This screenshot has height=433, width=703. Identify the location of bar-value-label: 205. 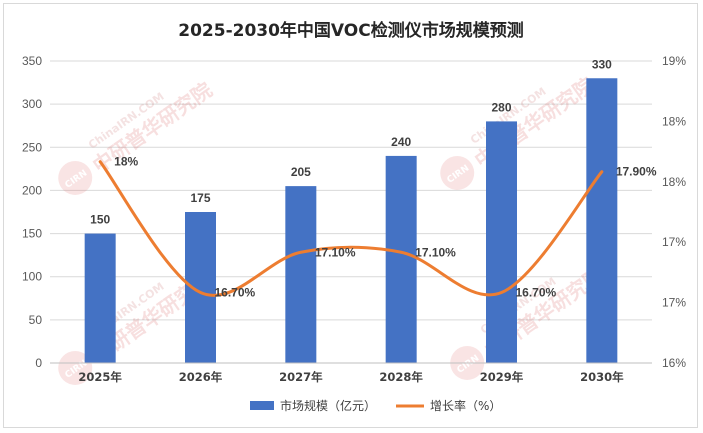
(301, 172).